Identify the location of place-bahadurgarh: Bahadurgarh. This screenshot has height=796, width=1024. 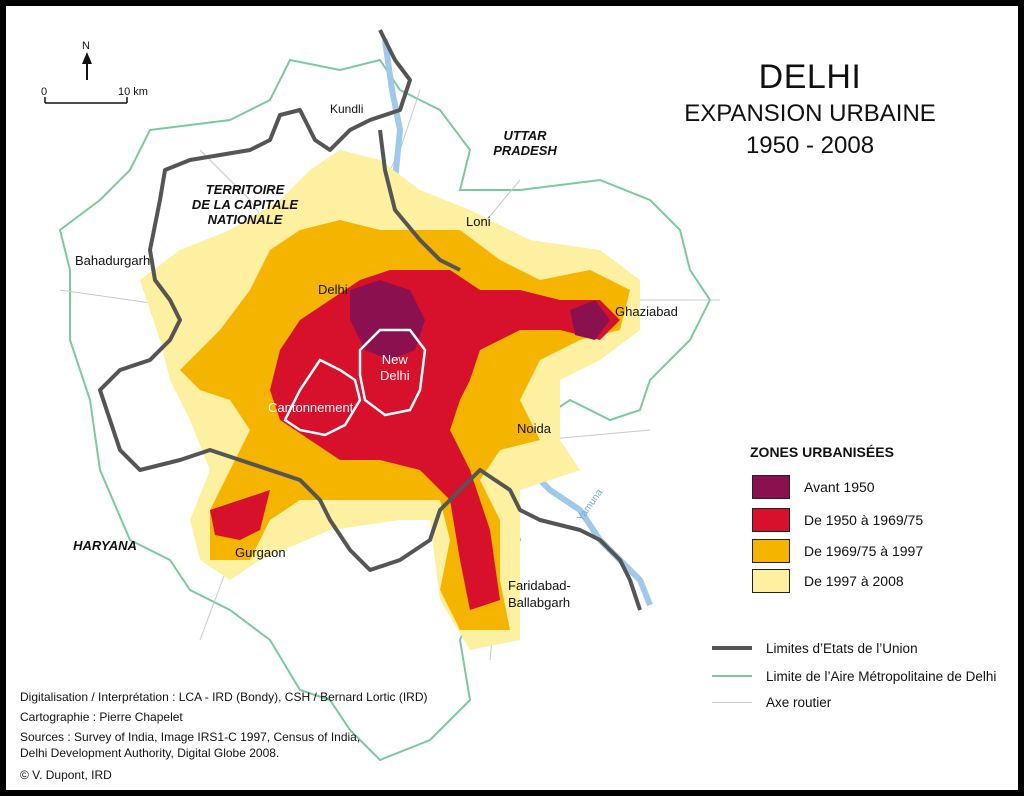
(113, 260).